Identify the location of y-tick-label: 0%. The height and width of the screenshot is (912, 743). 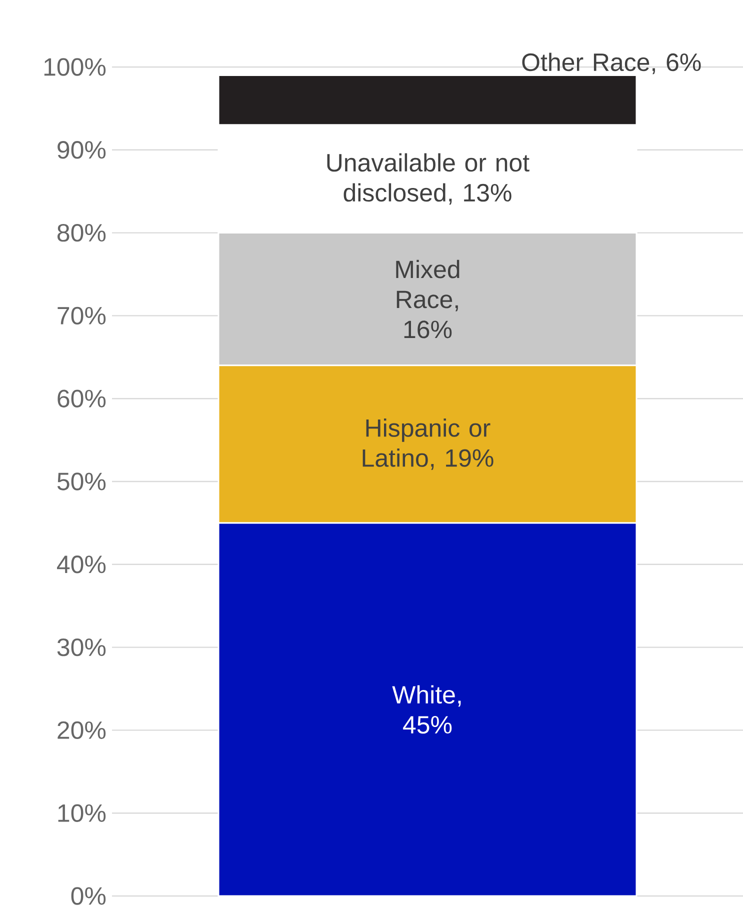
(88, 896).